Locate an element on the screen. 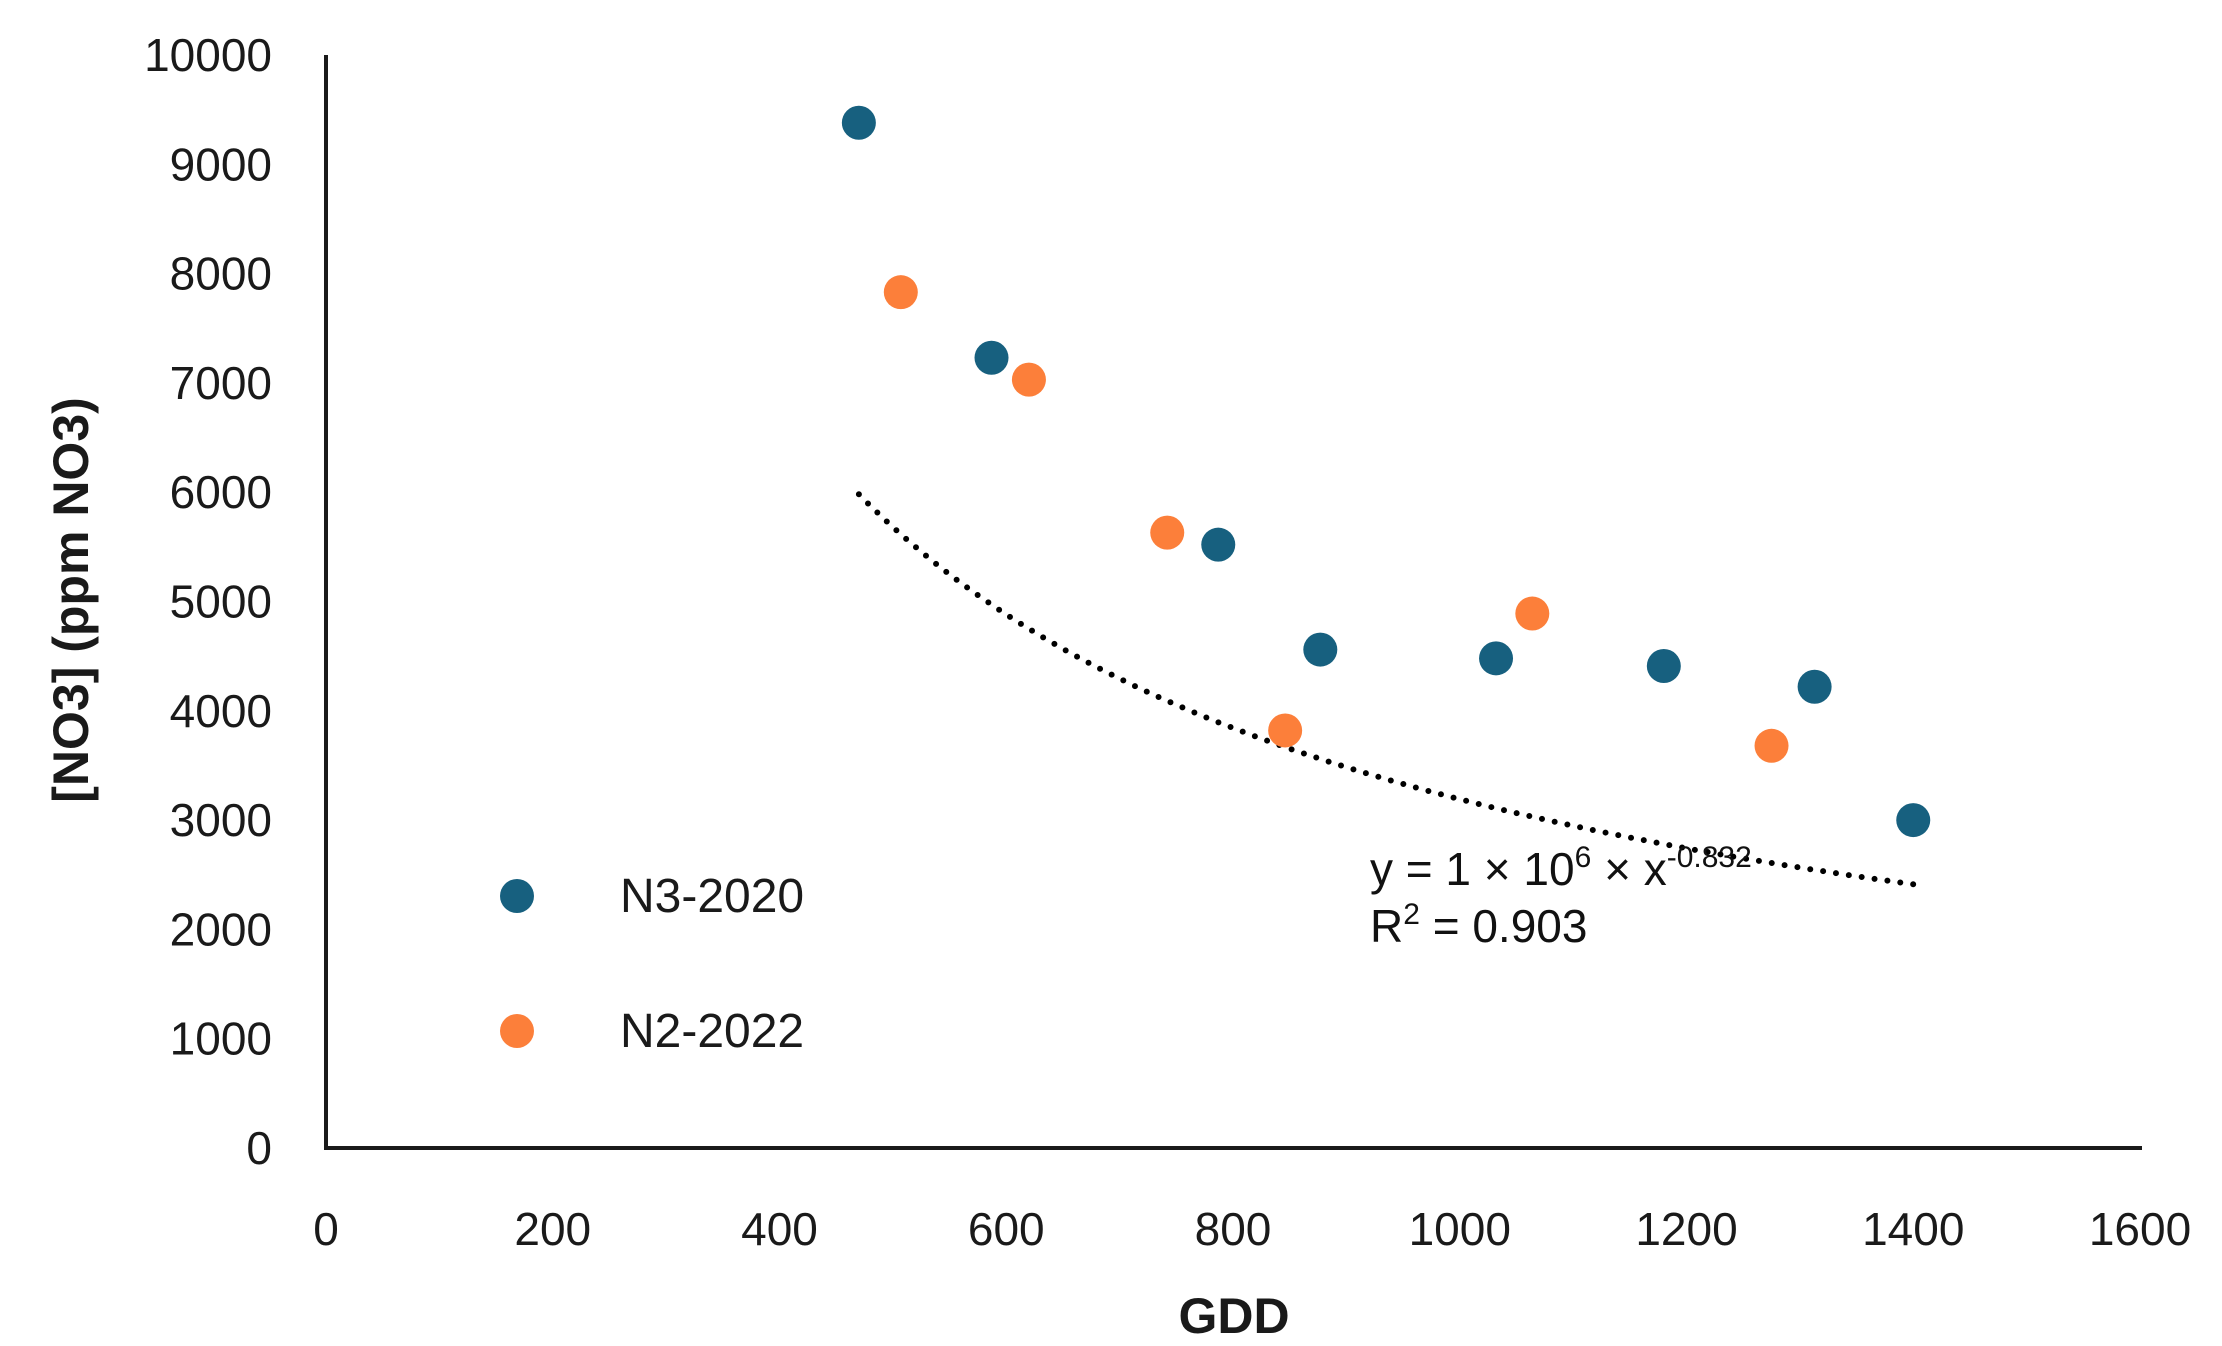 This screenshot has width=2222, height=1346. legend-marker-n2-2022 is located at coordinates (517, 1031).